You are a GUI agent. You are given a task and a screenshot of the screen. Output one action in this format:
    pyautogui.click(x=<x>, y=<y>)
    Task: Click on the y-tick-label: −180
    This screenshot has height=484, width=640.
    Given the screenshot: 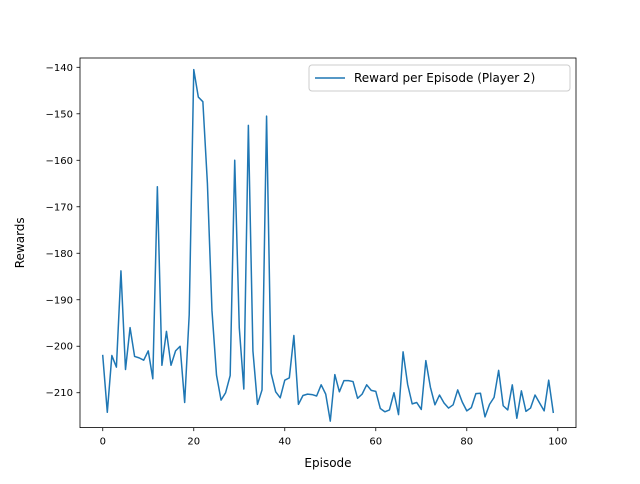 What is the action you would take?
    pyautogui.click(x=59, y=254)
    